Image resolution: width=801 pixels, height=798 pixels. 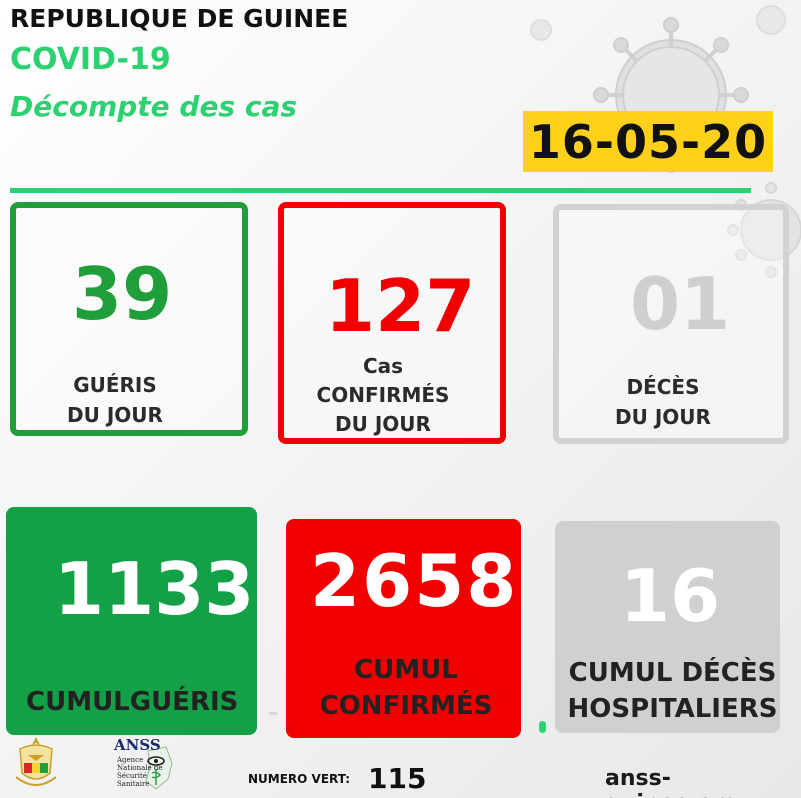 I want to click on anss-subtitle: Agence Nationale de Sécurité Sanitaire, so click(x=142, y=772).